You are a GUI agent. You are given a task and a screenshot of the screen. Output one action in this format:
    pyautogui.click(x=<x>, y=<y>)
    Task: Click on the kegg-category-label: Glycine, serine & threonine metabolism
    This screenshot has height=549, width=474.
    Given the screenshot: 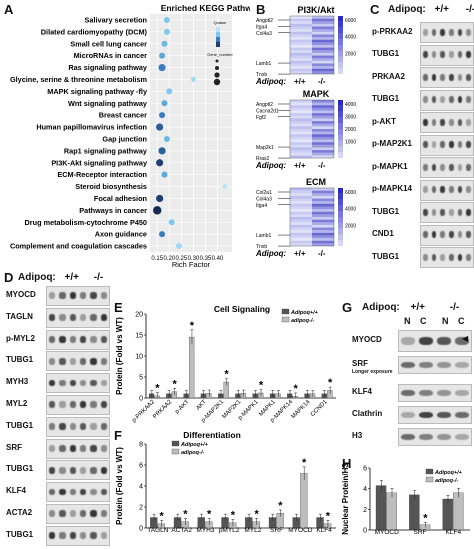 What is the action you would take?
    pyautogui.click(x=79, y=79)
    